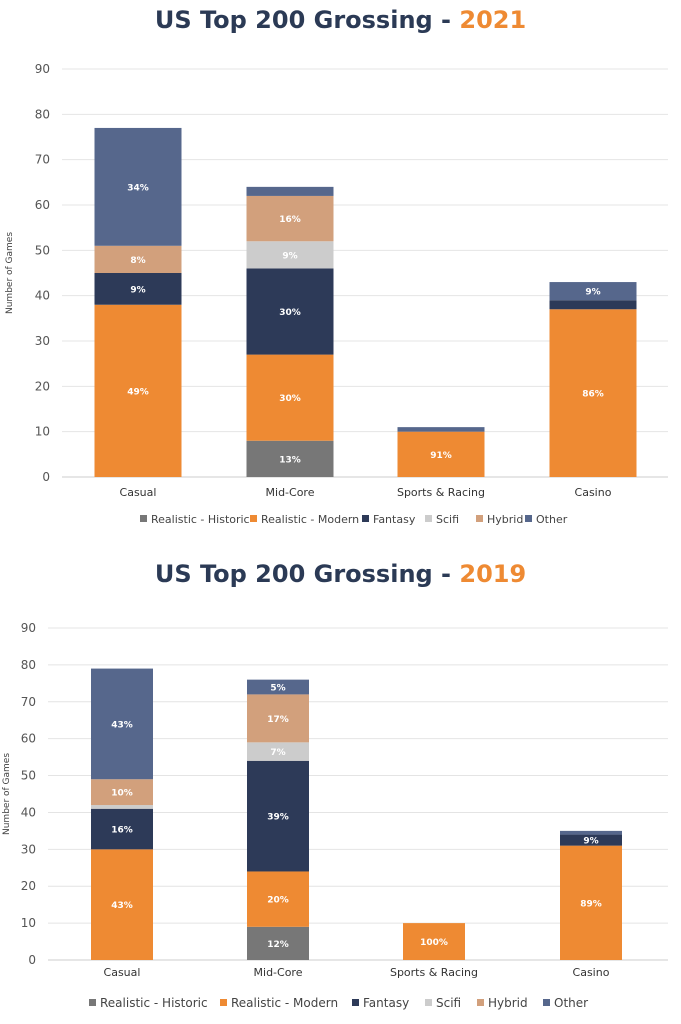 This screenshot has height=1024, width=681. Describe the element at coordinates (28, 812) in the screenshot. I see `y-tick-label: 40` at that location.